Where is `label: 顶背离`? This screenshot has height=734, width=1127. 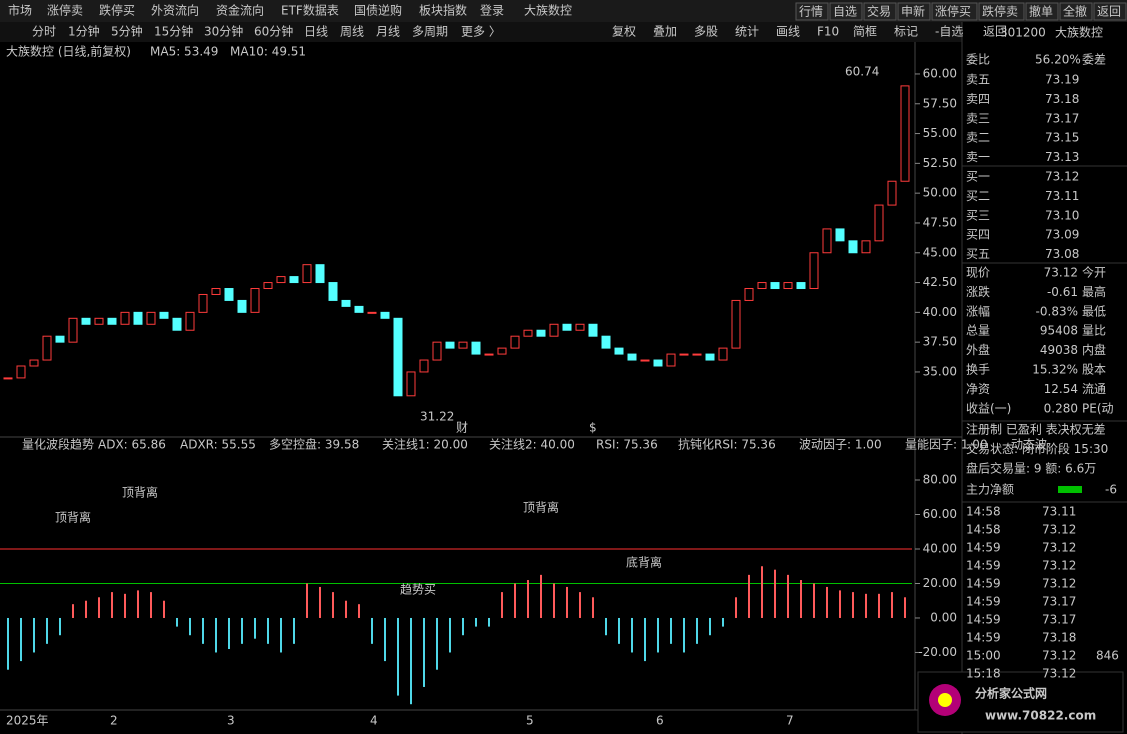 label: 顶背离 is located at coordinates (541, 507).